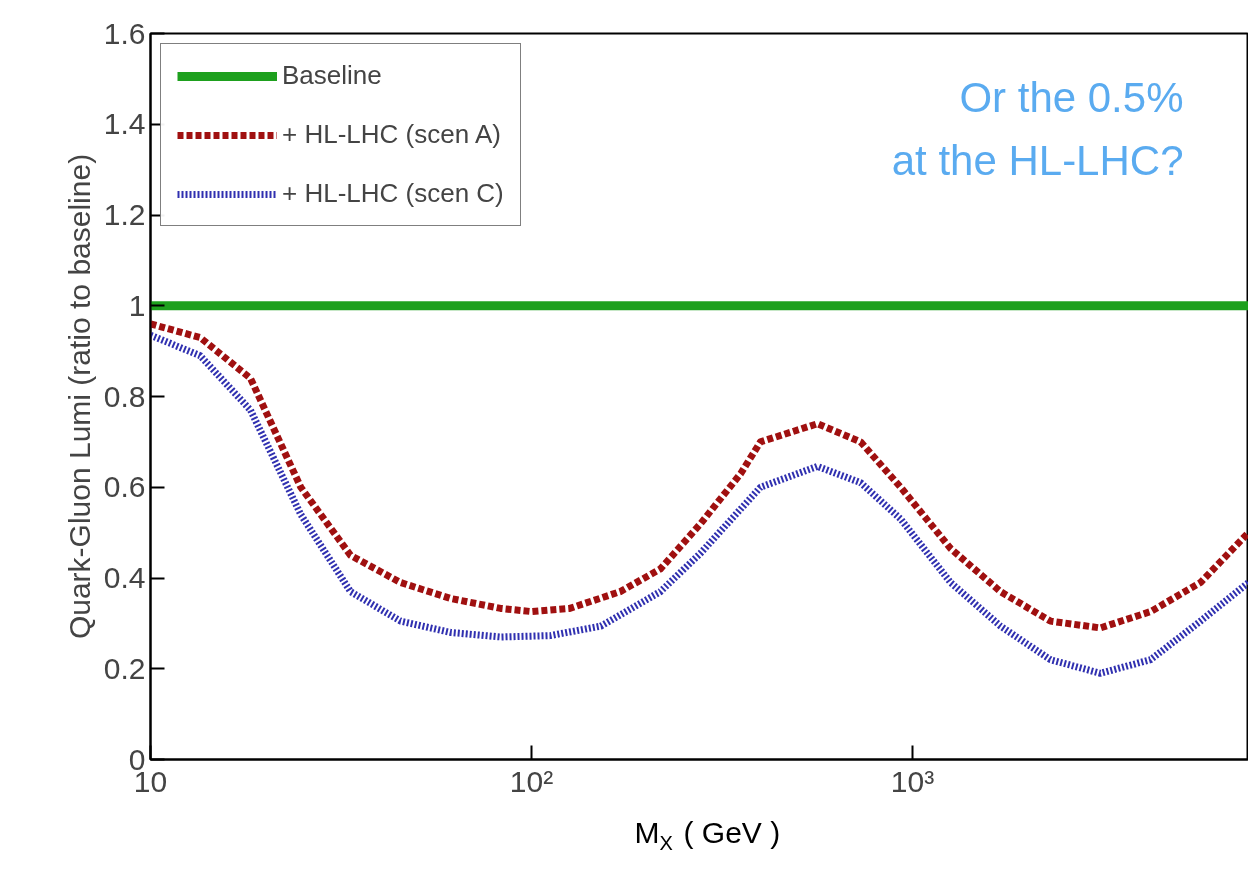 The image size is (1248, 872). What do you see at coordinates (124, 396) in the screenshot?
I see `y-tick-label: 0.8` at bounding box center [124, 396].